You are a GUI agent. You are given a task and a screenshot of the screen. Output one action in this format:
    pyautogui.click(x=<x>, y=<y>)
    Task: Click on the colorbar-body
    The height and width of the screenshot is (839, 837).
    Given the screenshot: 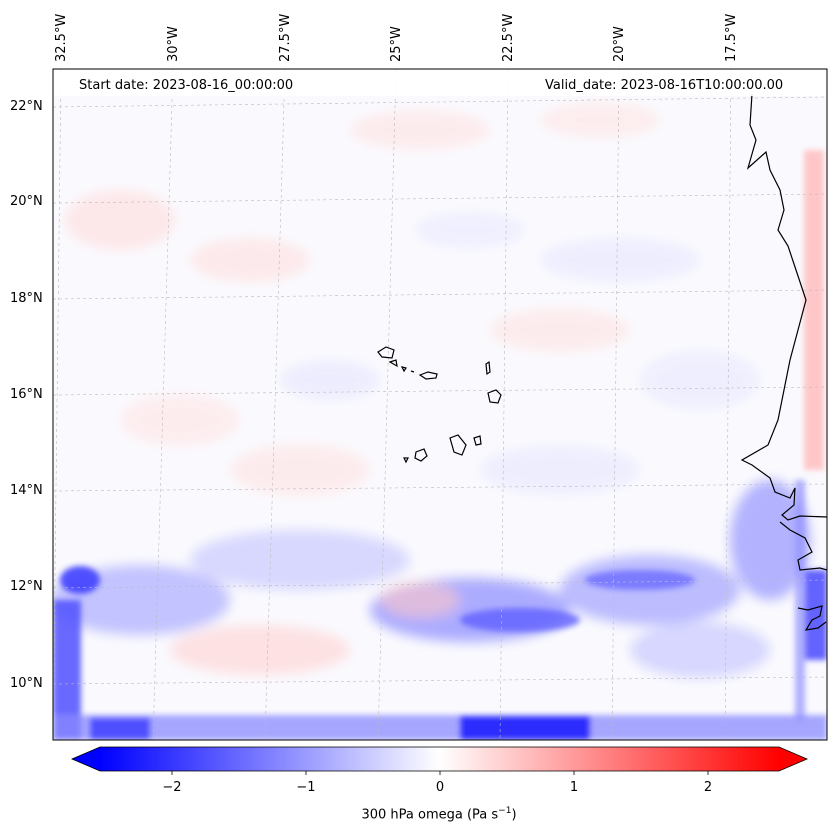 What is the action you would take?
    pyautogui.click(x=439, y=759)
    